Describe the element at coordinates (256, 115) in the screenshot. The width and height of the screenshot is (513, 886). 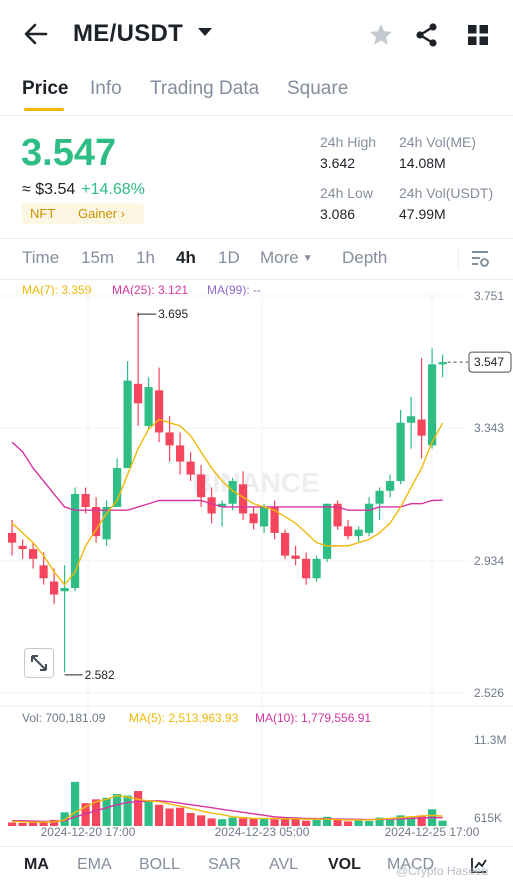
I see `tabs-divider` at that location.